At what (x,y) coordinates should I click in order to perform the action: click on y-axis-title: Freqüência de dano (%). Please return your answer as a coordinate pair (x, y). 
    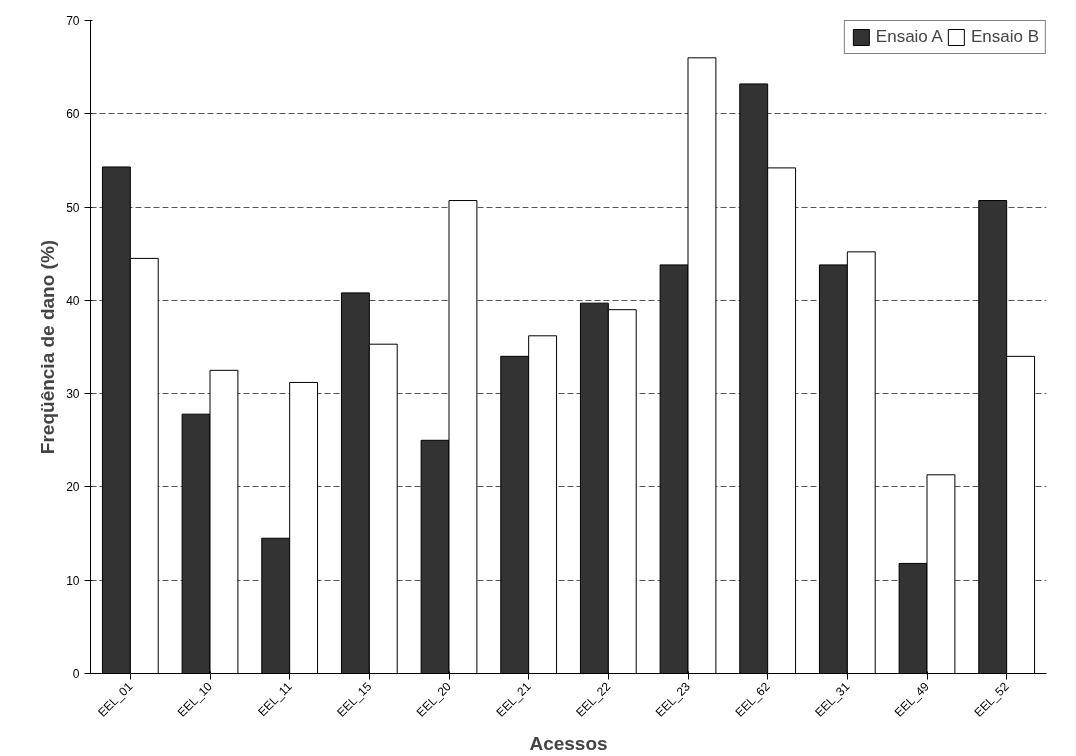
    Looking at the image, I should click on (48, 347).